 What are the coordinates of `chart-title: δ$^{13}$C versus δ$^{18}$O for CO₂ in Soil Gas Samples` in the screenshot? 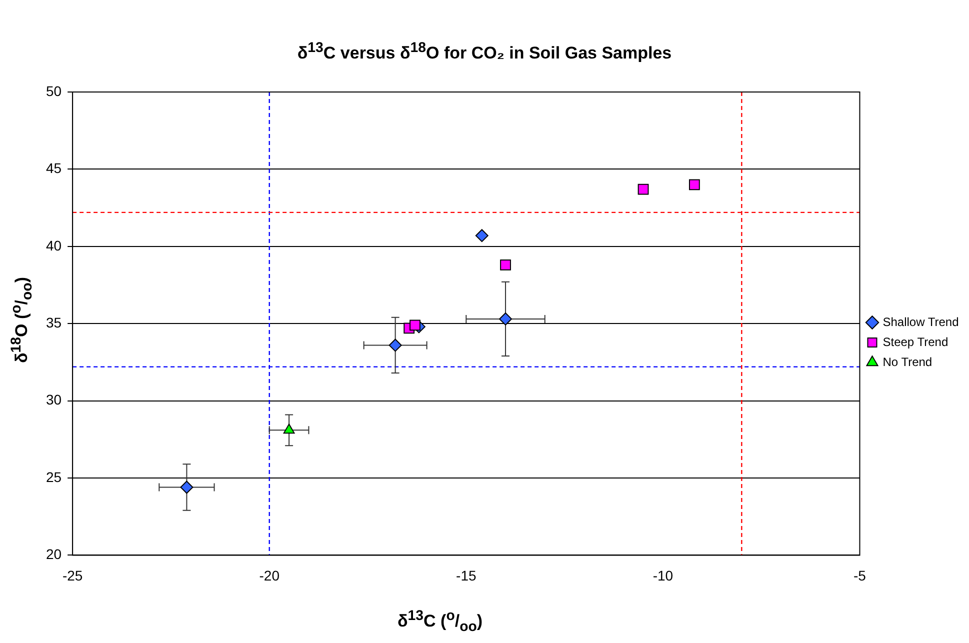 It's located at (484, 52).